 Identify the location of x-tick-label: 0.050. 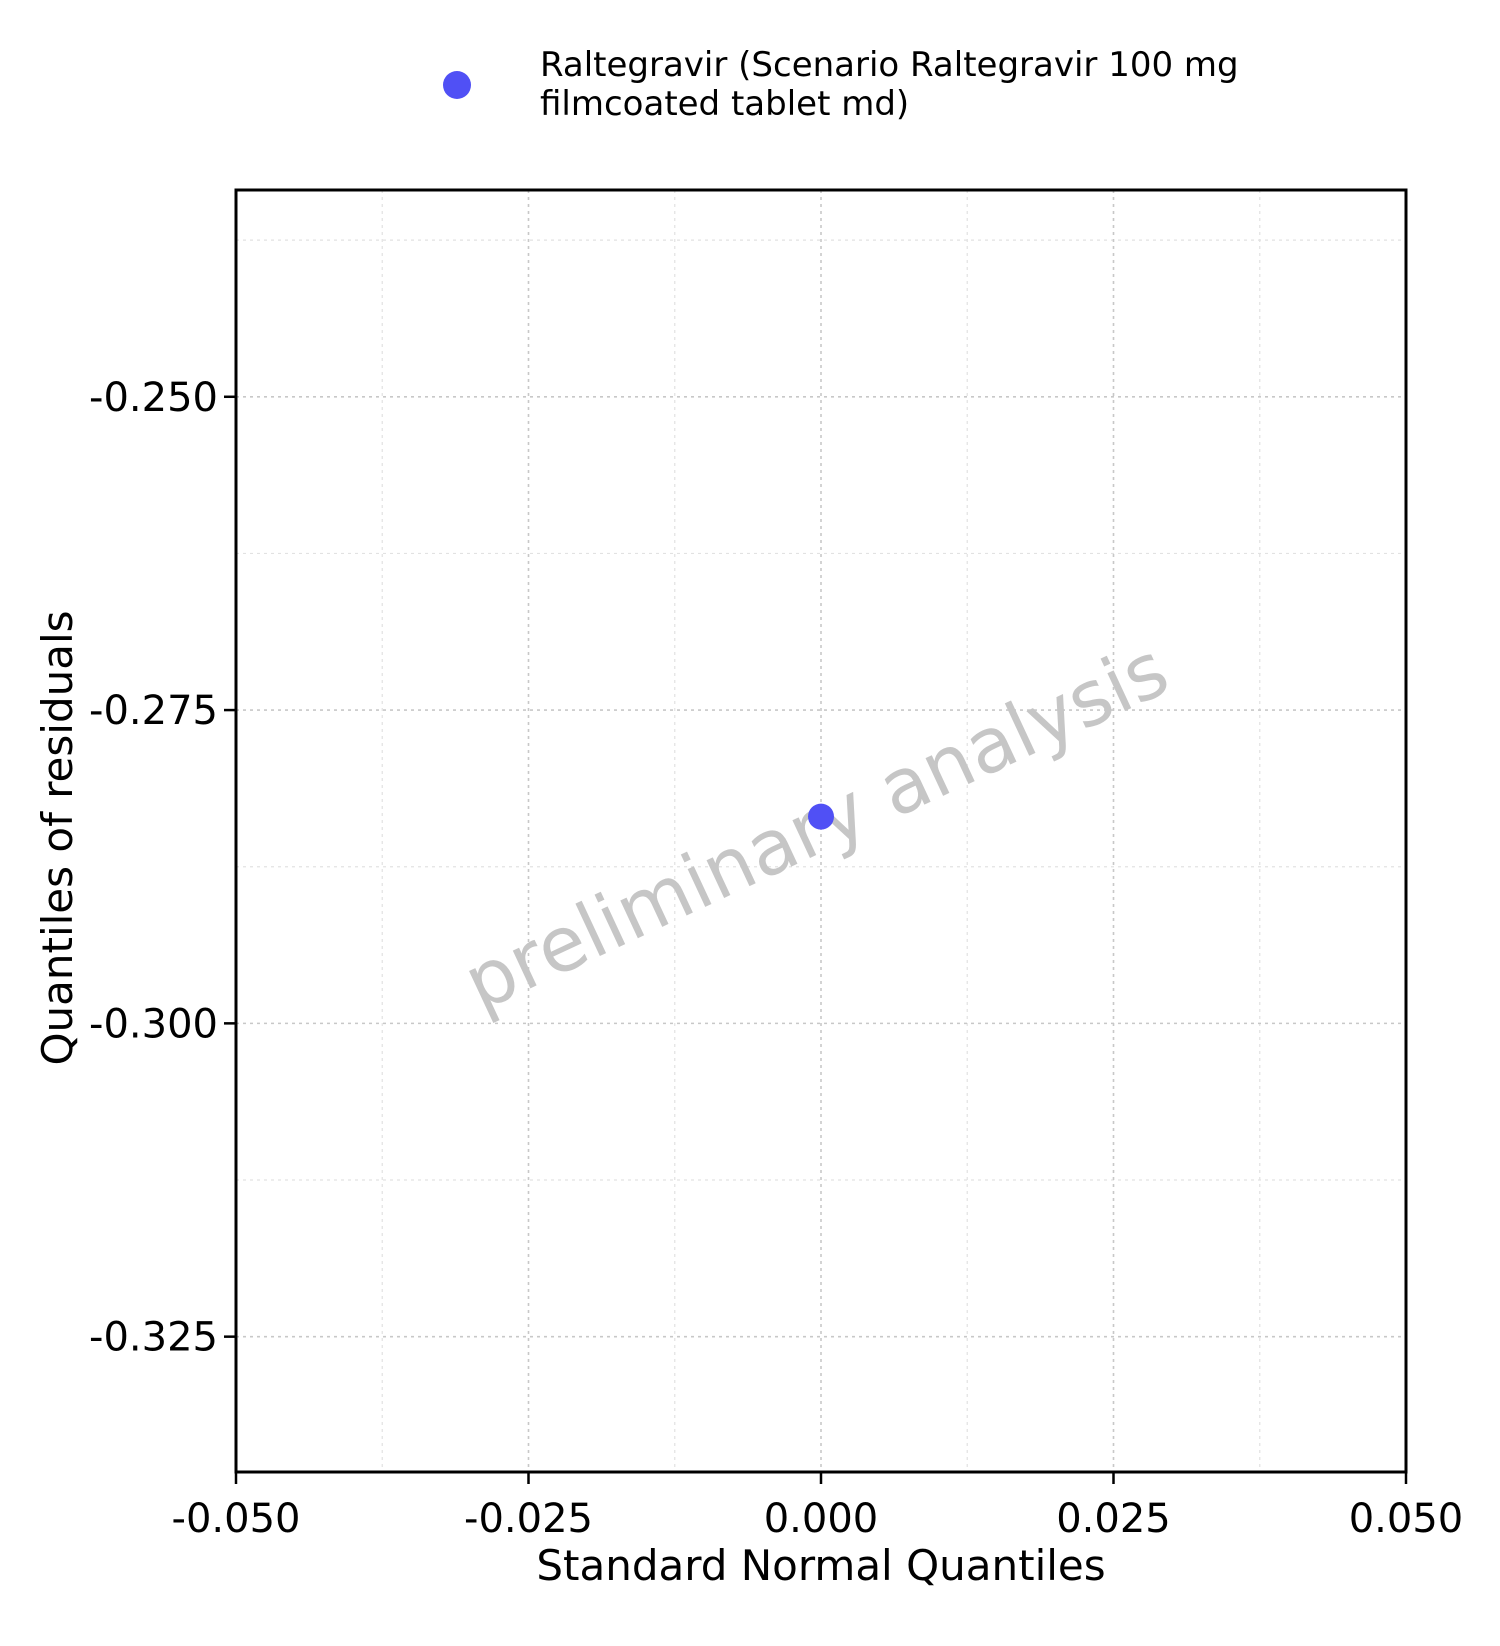
(1406, 1519).